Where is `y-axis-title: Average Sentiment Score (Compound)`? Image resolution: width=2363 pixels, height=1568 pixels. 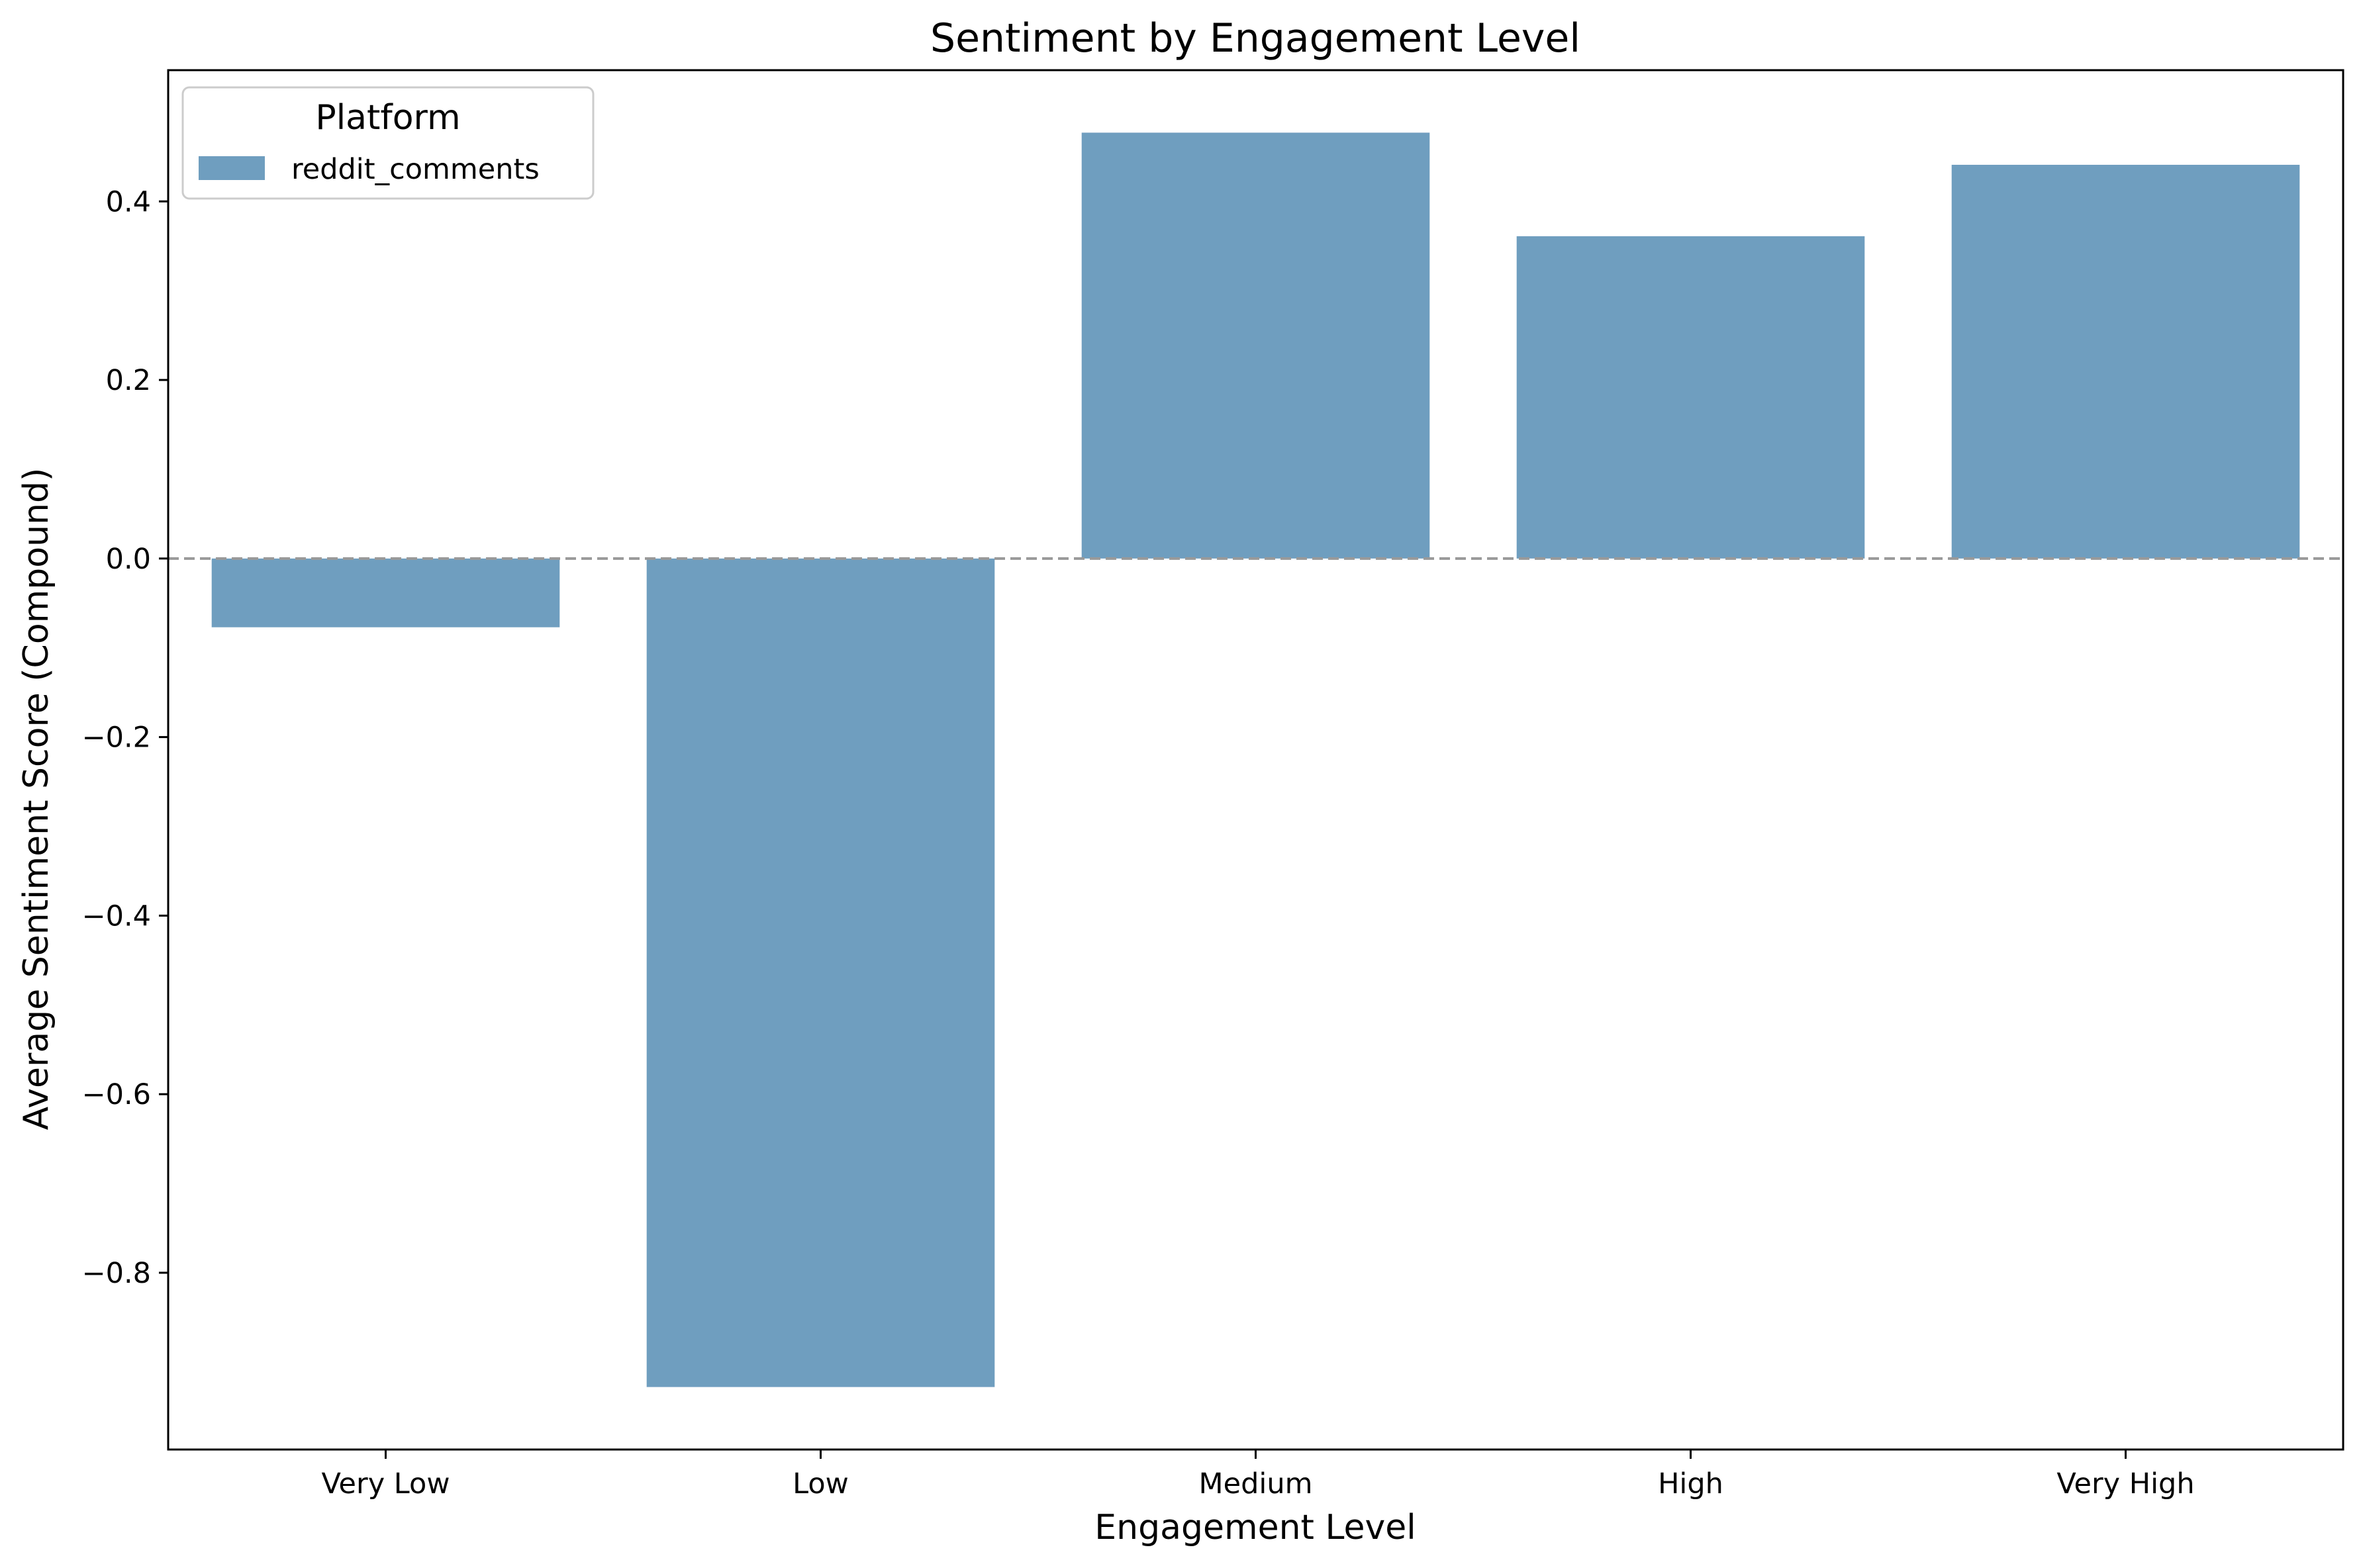 y-axis-title: Average Sentiment Score (Compound) is located at coordinates (36, 799).